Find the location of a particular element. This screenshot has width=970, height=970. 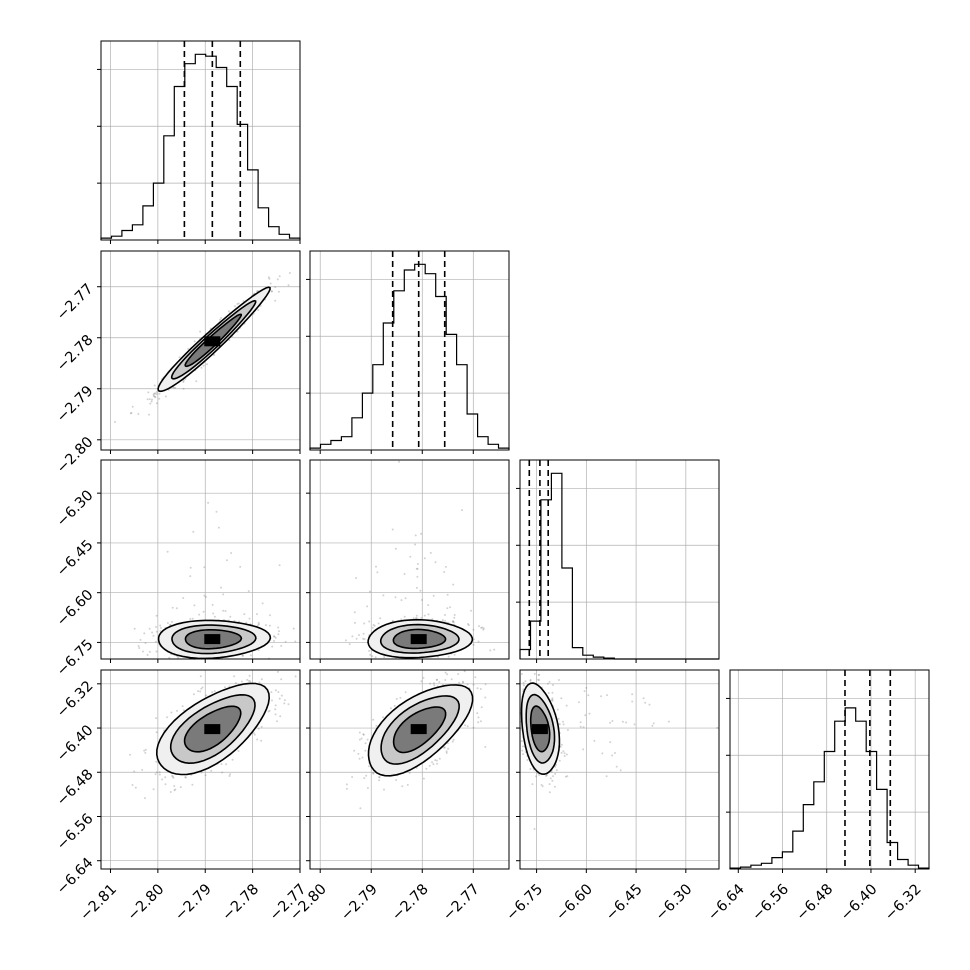

y-tick-label: −6.56 is located at coordinates (75, 832).